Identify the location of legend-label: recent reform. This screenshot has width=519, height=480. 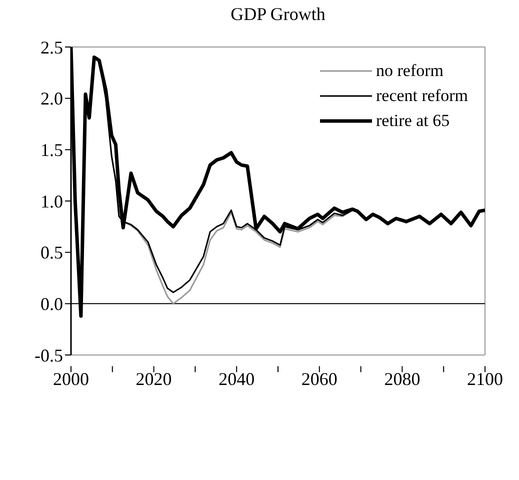
(422, 96).